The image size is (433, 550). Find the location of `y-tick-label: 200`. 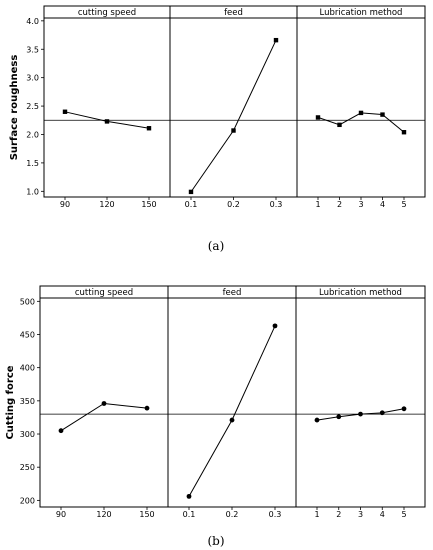

y-tick-label: 200 is located at coordinates (27, 500).